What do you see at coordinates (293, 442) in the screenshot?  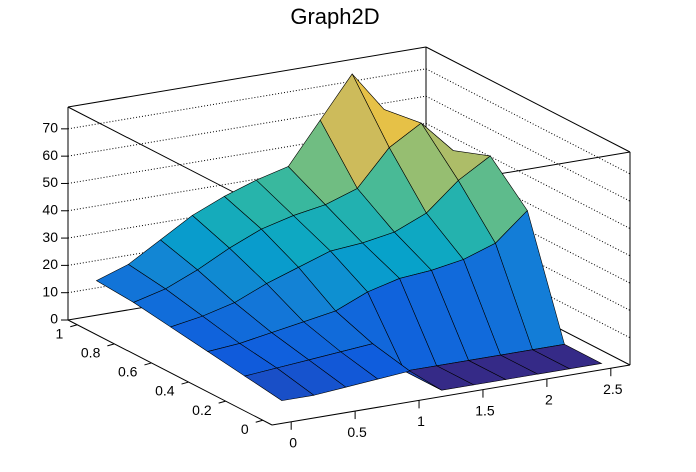 I see `x-tick-label: 0` at bounding box center [293, 442].